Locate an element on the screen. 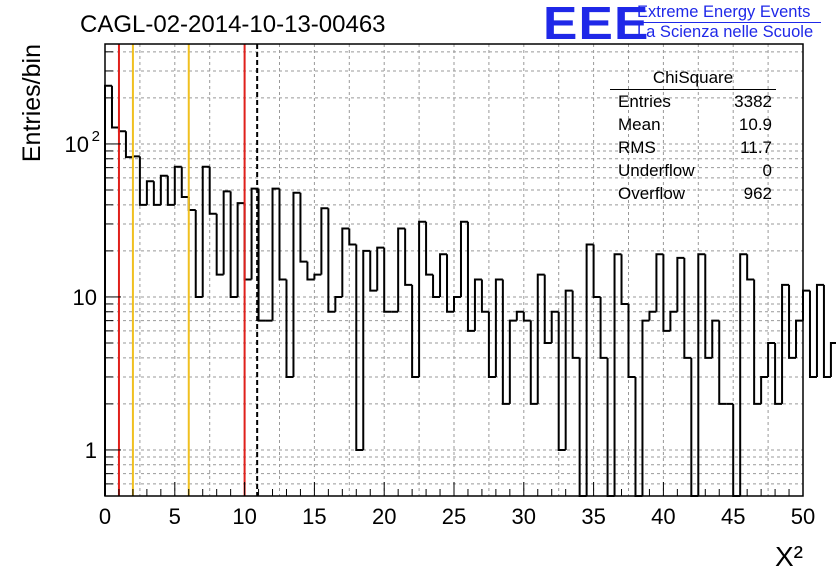 The height and width of the screenshot is (572, 836). y-tick-exponent: 2 is located at coordinates (96, 136).